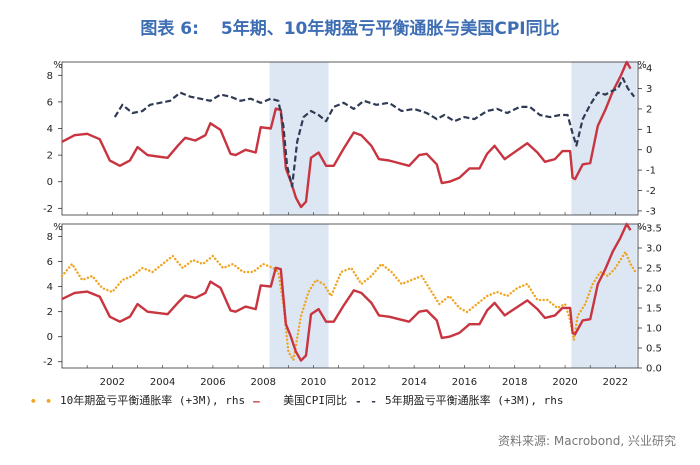  I want to click on right-tick-label: 2.5, so click(654, 269).